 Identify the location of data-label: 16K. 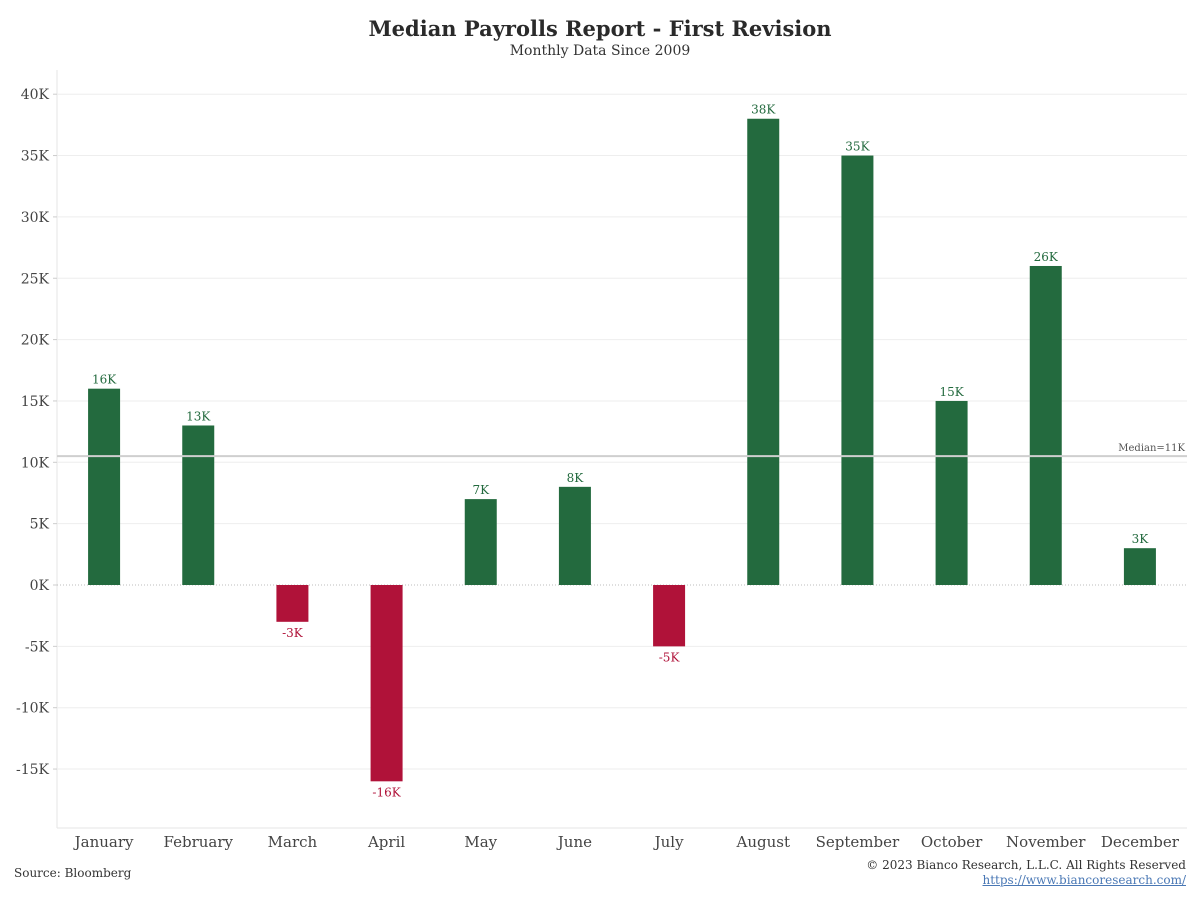
(104, 380).